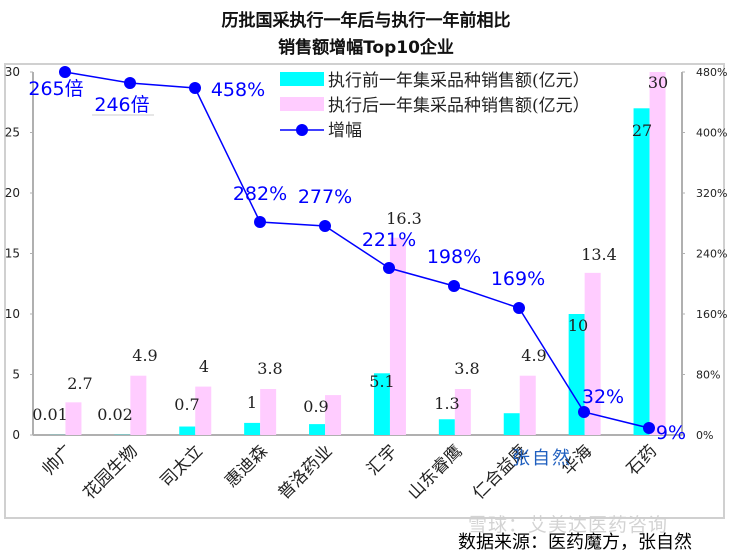 The height and width of the screenshot is (554, 732). What do you see at coordinates (79, 383) in the screenshot?
I see `bar-after-label: 2.7` at bounding box center [79, 383].